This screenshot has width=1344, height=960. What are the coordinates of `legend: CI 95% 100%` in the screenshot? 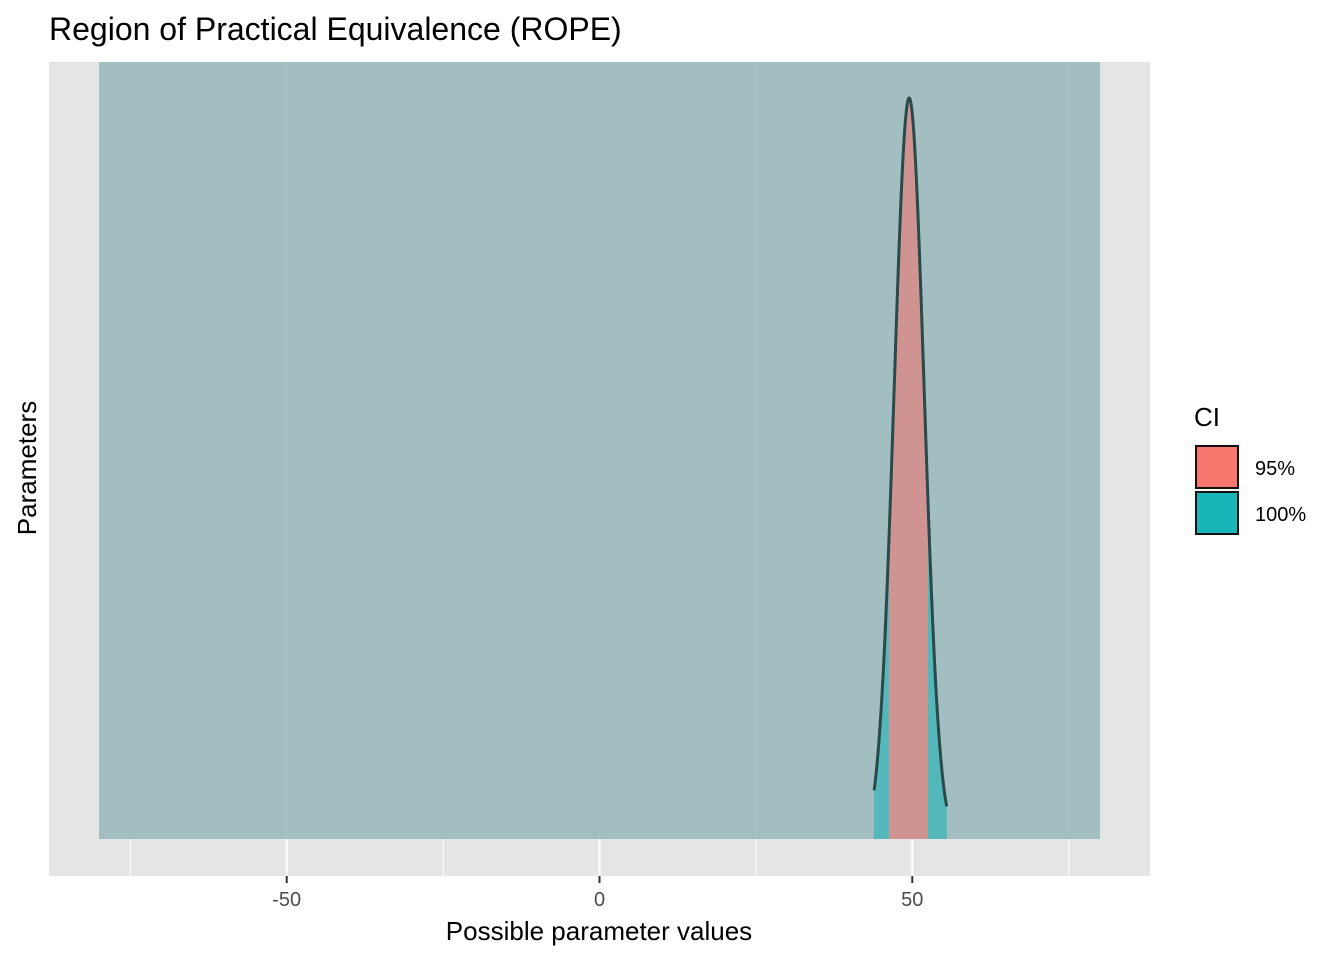 It's located at (1250, 468).